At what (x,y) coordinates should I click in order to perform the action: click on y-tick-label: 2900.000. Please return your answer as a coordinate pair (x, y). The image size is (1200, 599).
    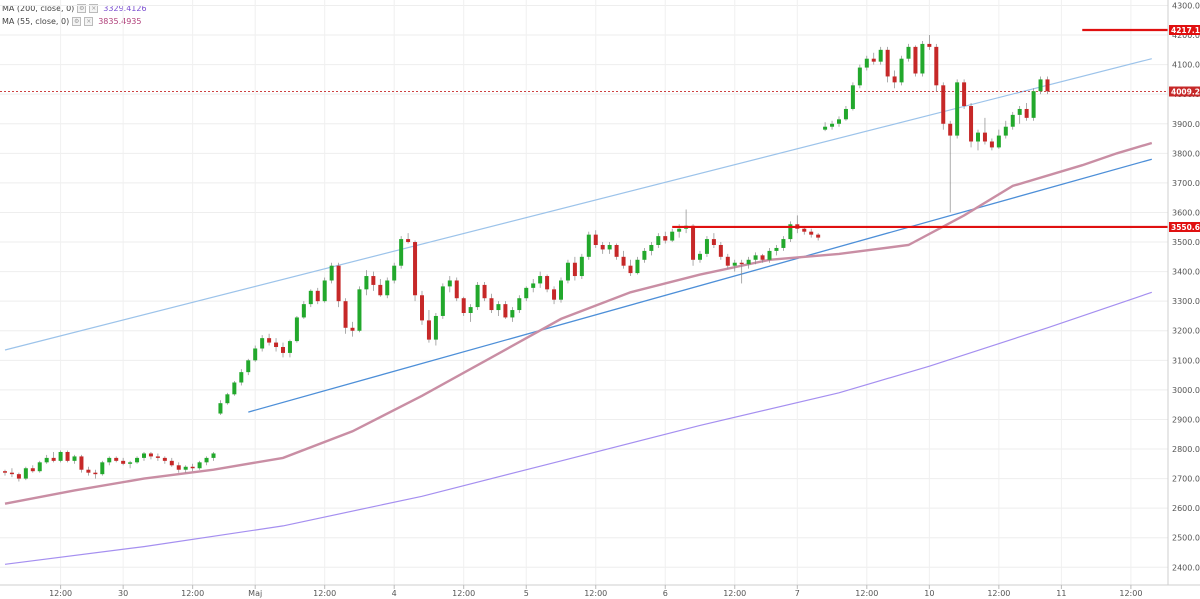
    Looking at the image, I should click on (1186, 419).